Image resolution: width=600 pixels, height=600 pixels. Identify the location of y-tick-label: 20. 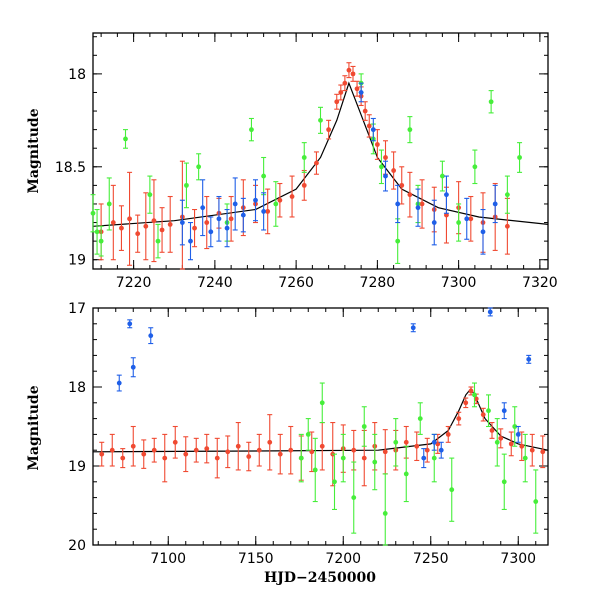
(77, 546).